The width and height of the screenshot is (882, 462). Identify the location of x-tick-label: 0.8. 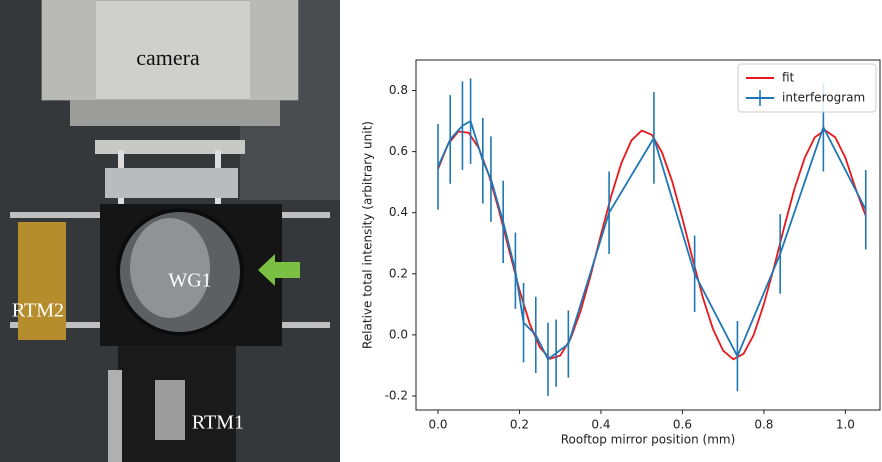
(763, 425).